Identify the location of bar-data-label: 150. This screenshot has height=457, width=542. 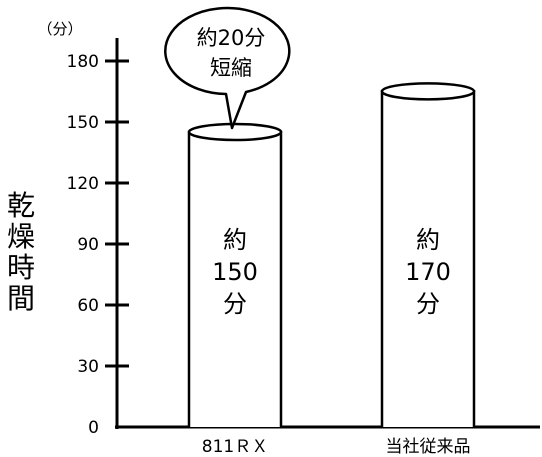
(235, 272).